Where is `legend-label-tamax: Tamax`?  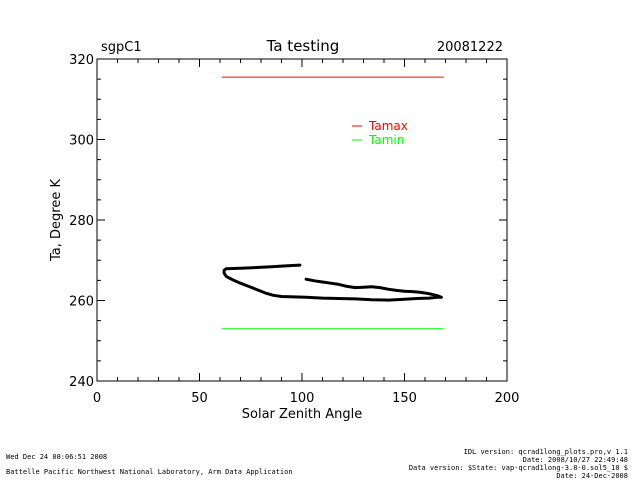
legend-label-tamax: Tamax is located at coordinates (388, 126).